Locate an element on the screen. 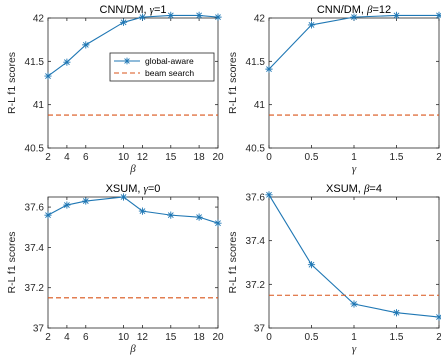 The width and height of the screenshot is (441, 360). x-tick-label: 1.5 is located at coordinates (397, 157).